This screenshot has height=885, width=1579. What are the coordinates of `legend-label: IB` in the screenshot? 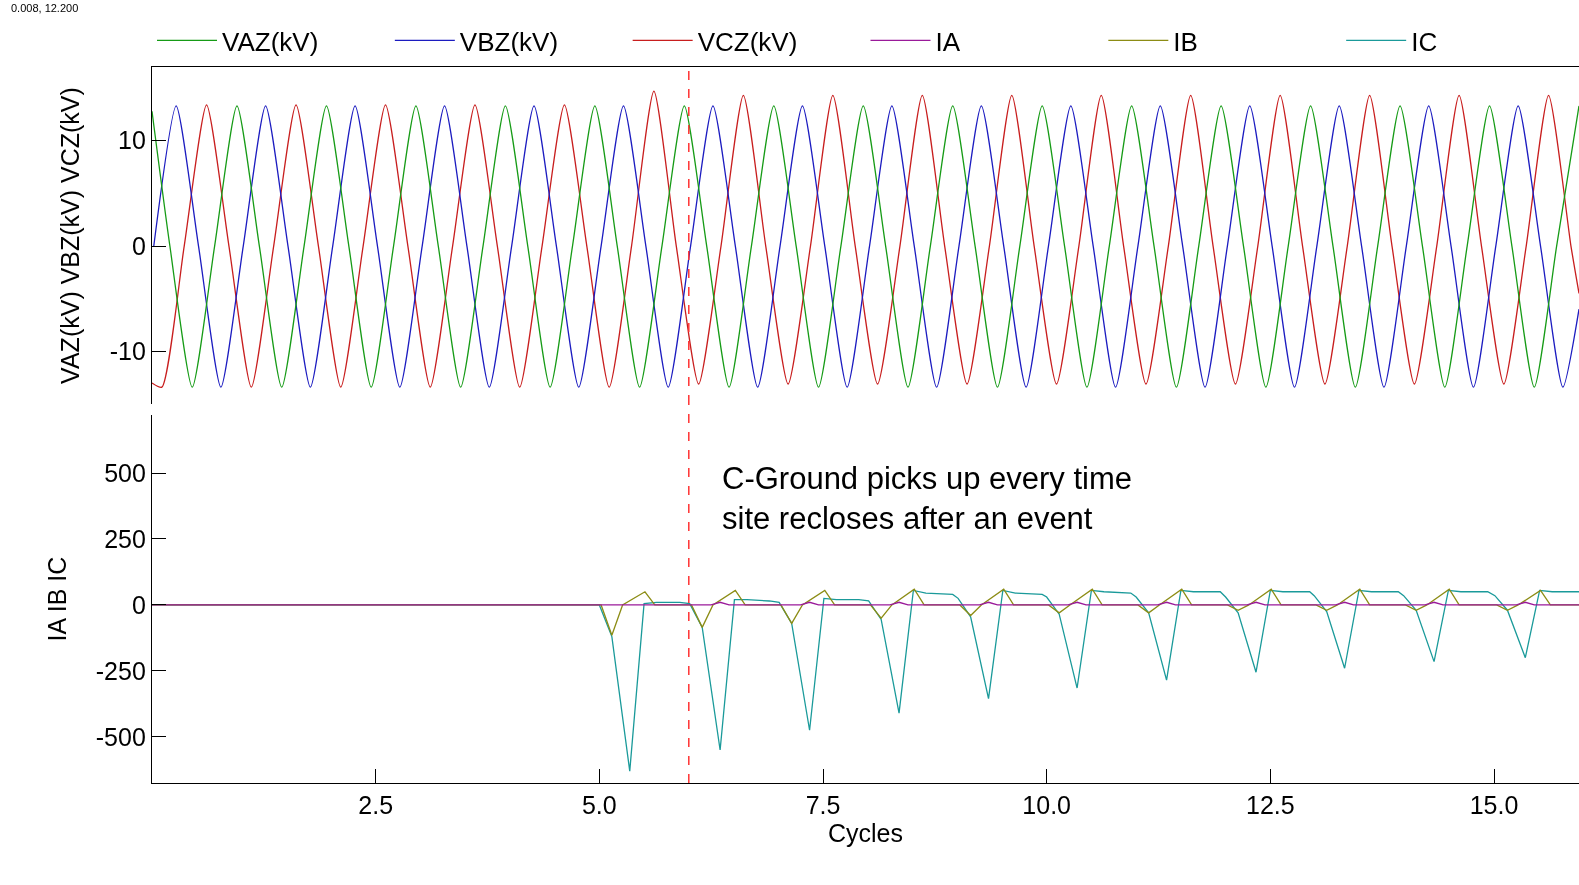 It's located at (1185, 41).